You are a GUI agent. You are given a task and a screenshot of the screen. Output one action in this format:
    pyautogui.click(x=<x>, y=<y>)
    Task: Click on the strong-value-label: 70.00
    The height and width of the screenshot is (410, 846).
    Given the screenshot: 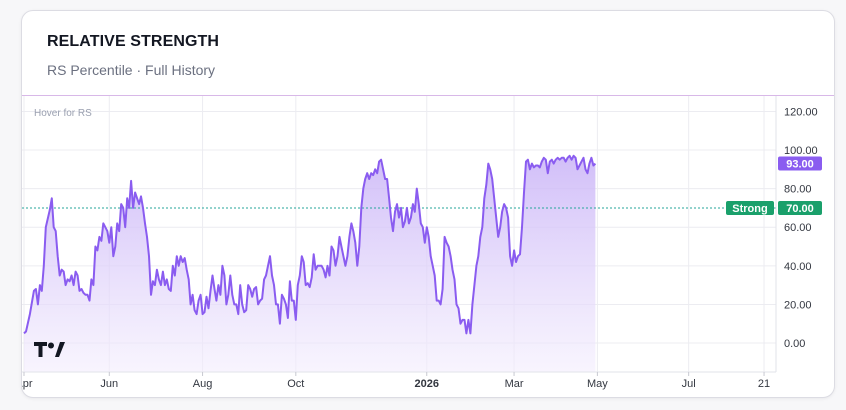 What is the action you would take?
    pyautogui.click(x=800, y=209)
    